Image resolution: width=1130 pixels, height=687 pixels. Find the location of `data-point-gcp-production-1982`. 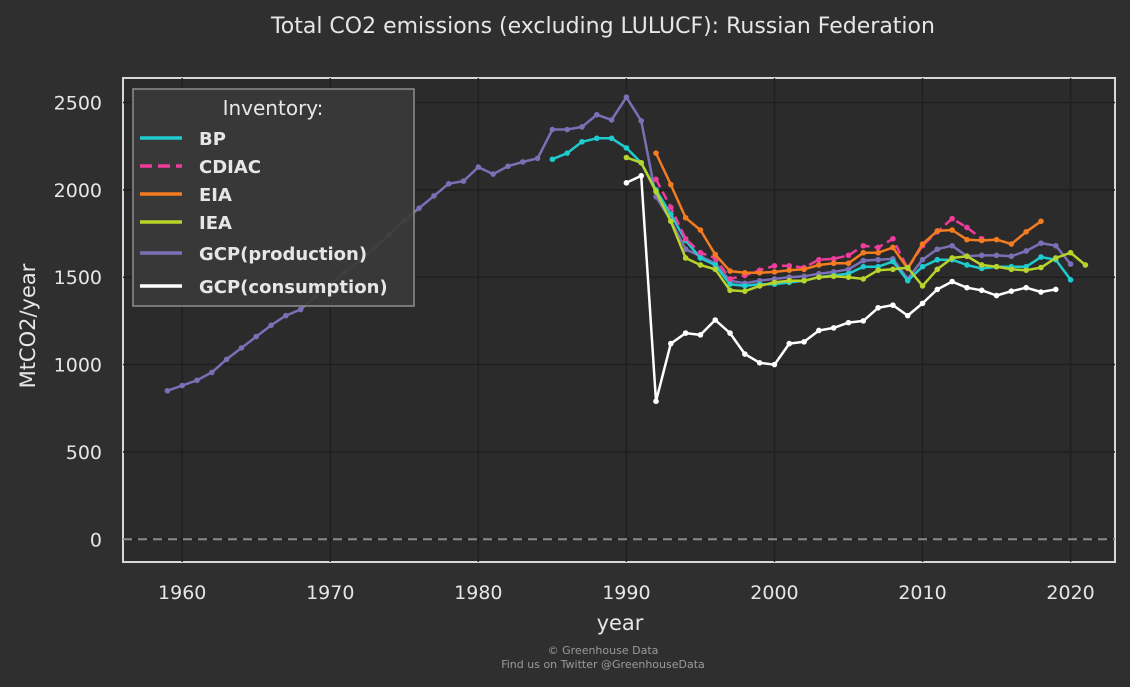

data-point-gcp-production-1982 is located at coordinates (508, 166).